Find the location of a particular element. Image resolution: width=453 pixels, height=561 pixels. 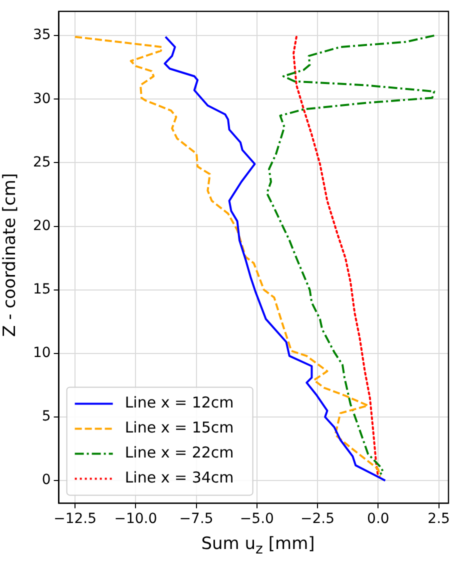

x-tick-label: −7.5 is located at coordinates (196, 519).